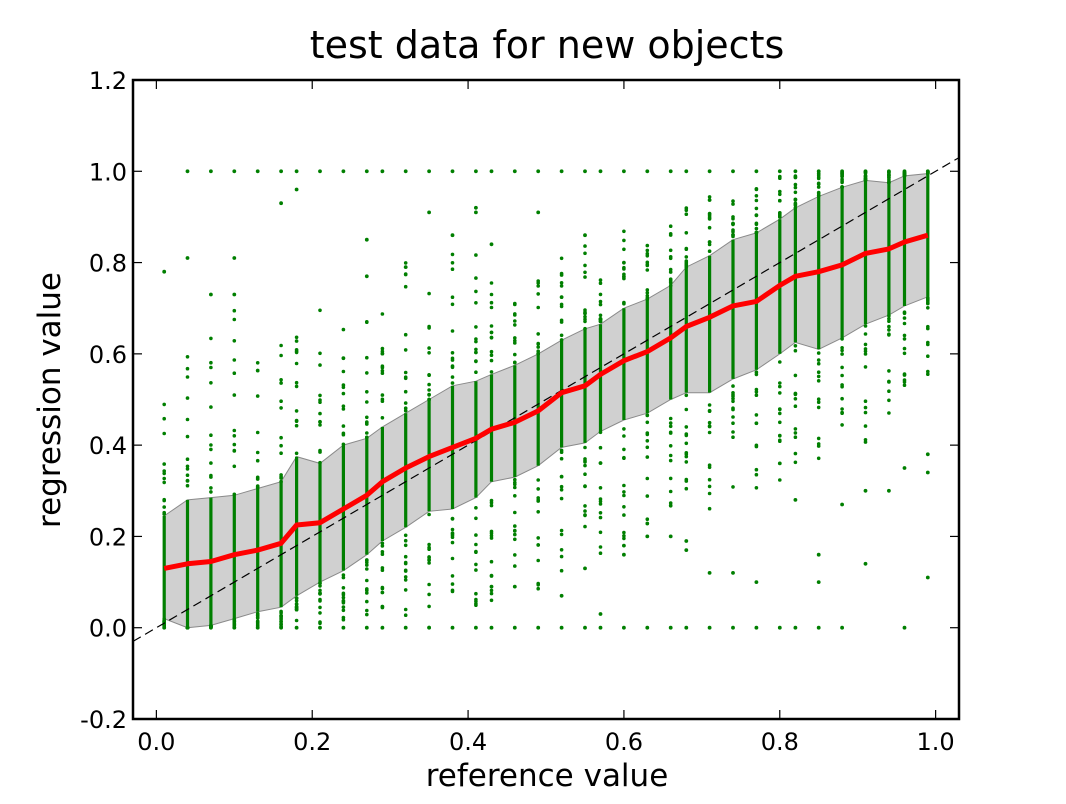  What do you see at coordinates (468, 742) in the screenshot?
I see `x-tick-label: 0.4` at bounding box center [468, 742].